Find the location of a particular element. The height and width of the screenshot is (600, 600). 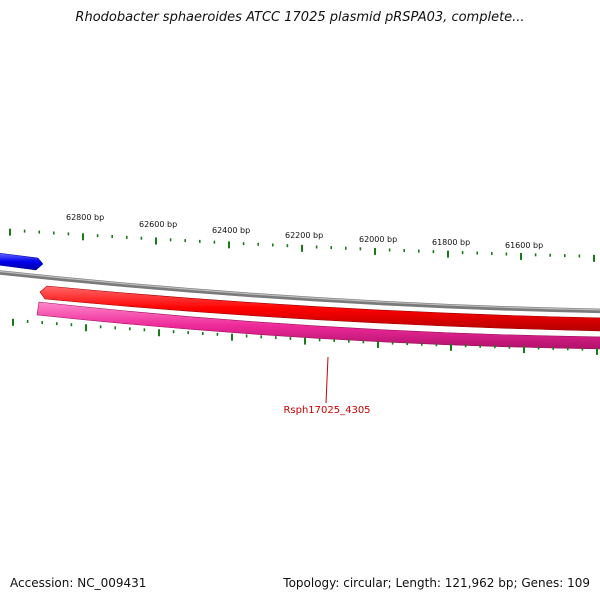

ruler-label: 62200 bp is located at coordinates (304, 235).